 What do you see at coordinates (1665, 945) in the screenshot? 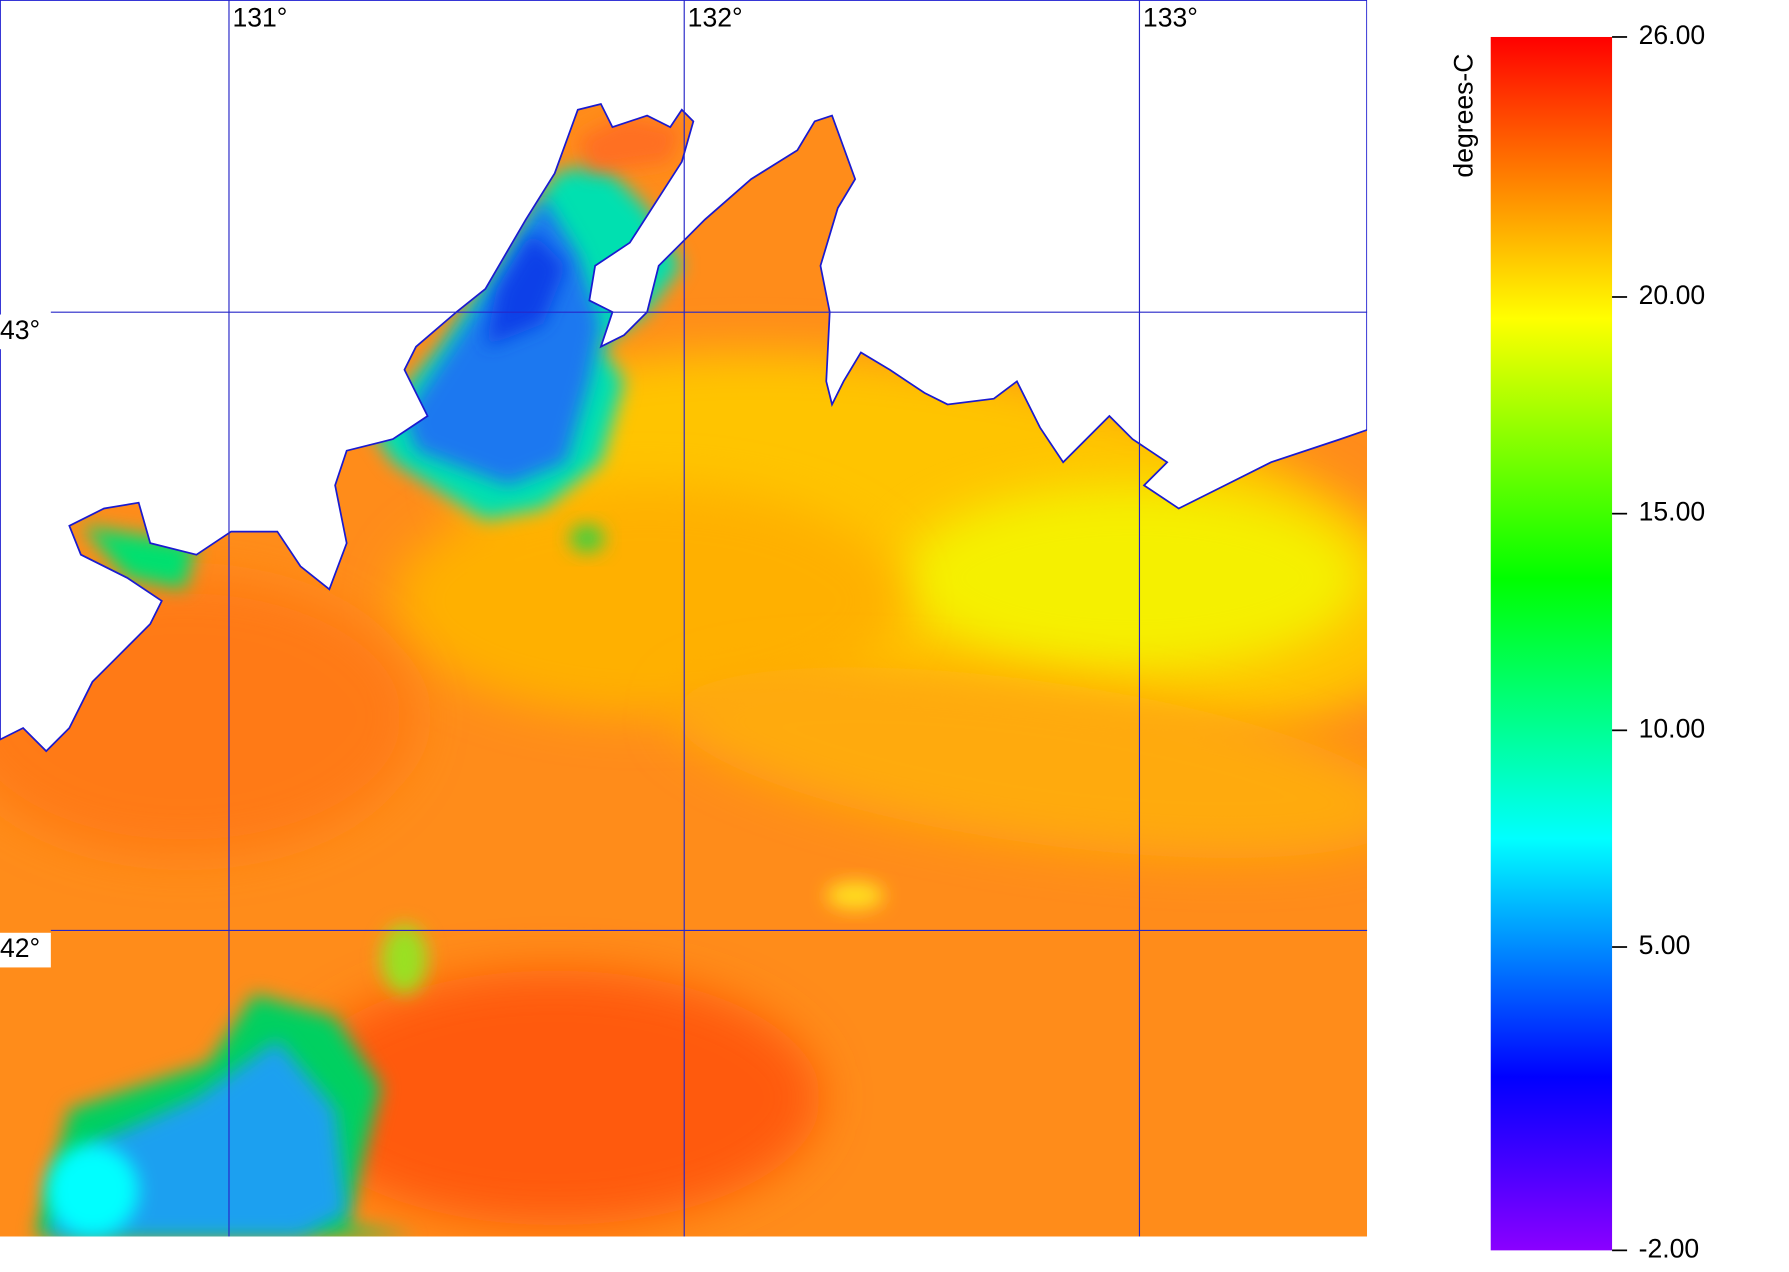
I see `colorbar-tick-label: 5.00` at bounding box center [1665, 945].